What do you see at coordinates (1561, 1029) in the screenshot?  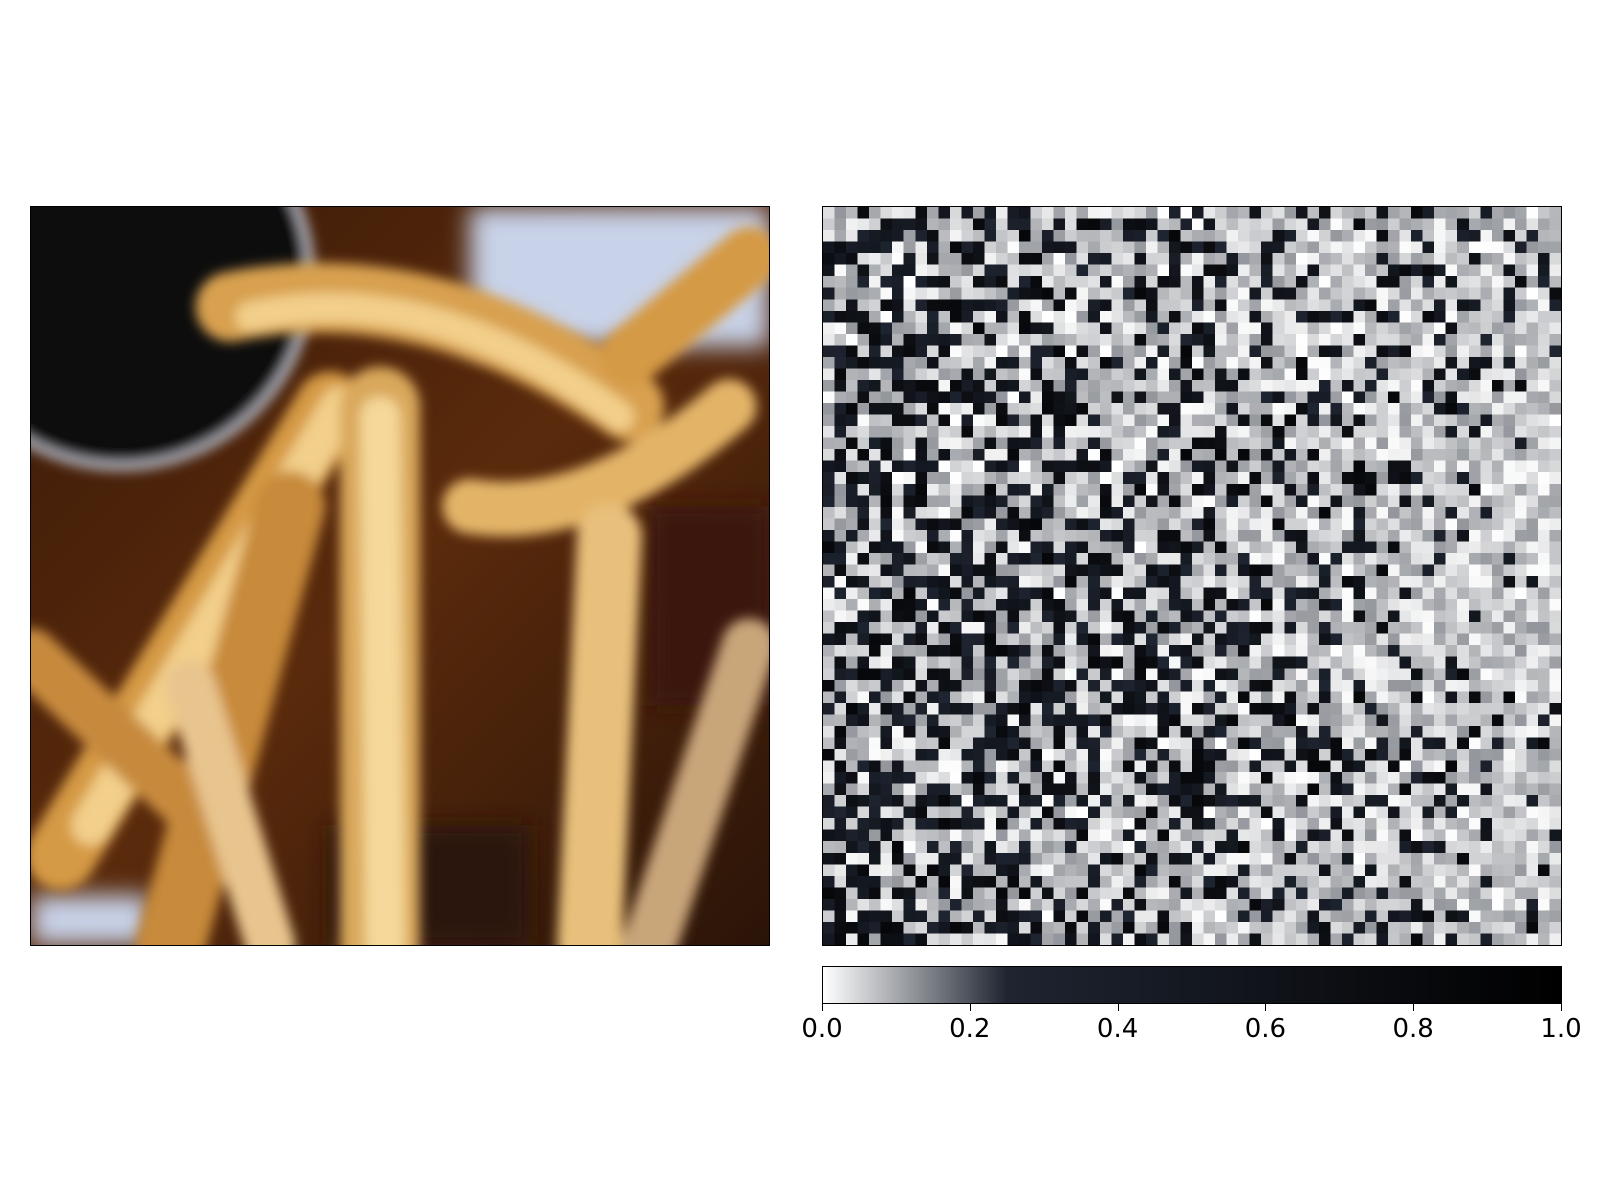 I see `colorbar-tick-label: 1.0` at bounding box center [1561, 1029].